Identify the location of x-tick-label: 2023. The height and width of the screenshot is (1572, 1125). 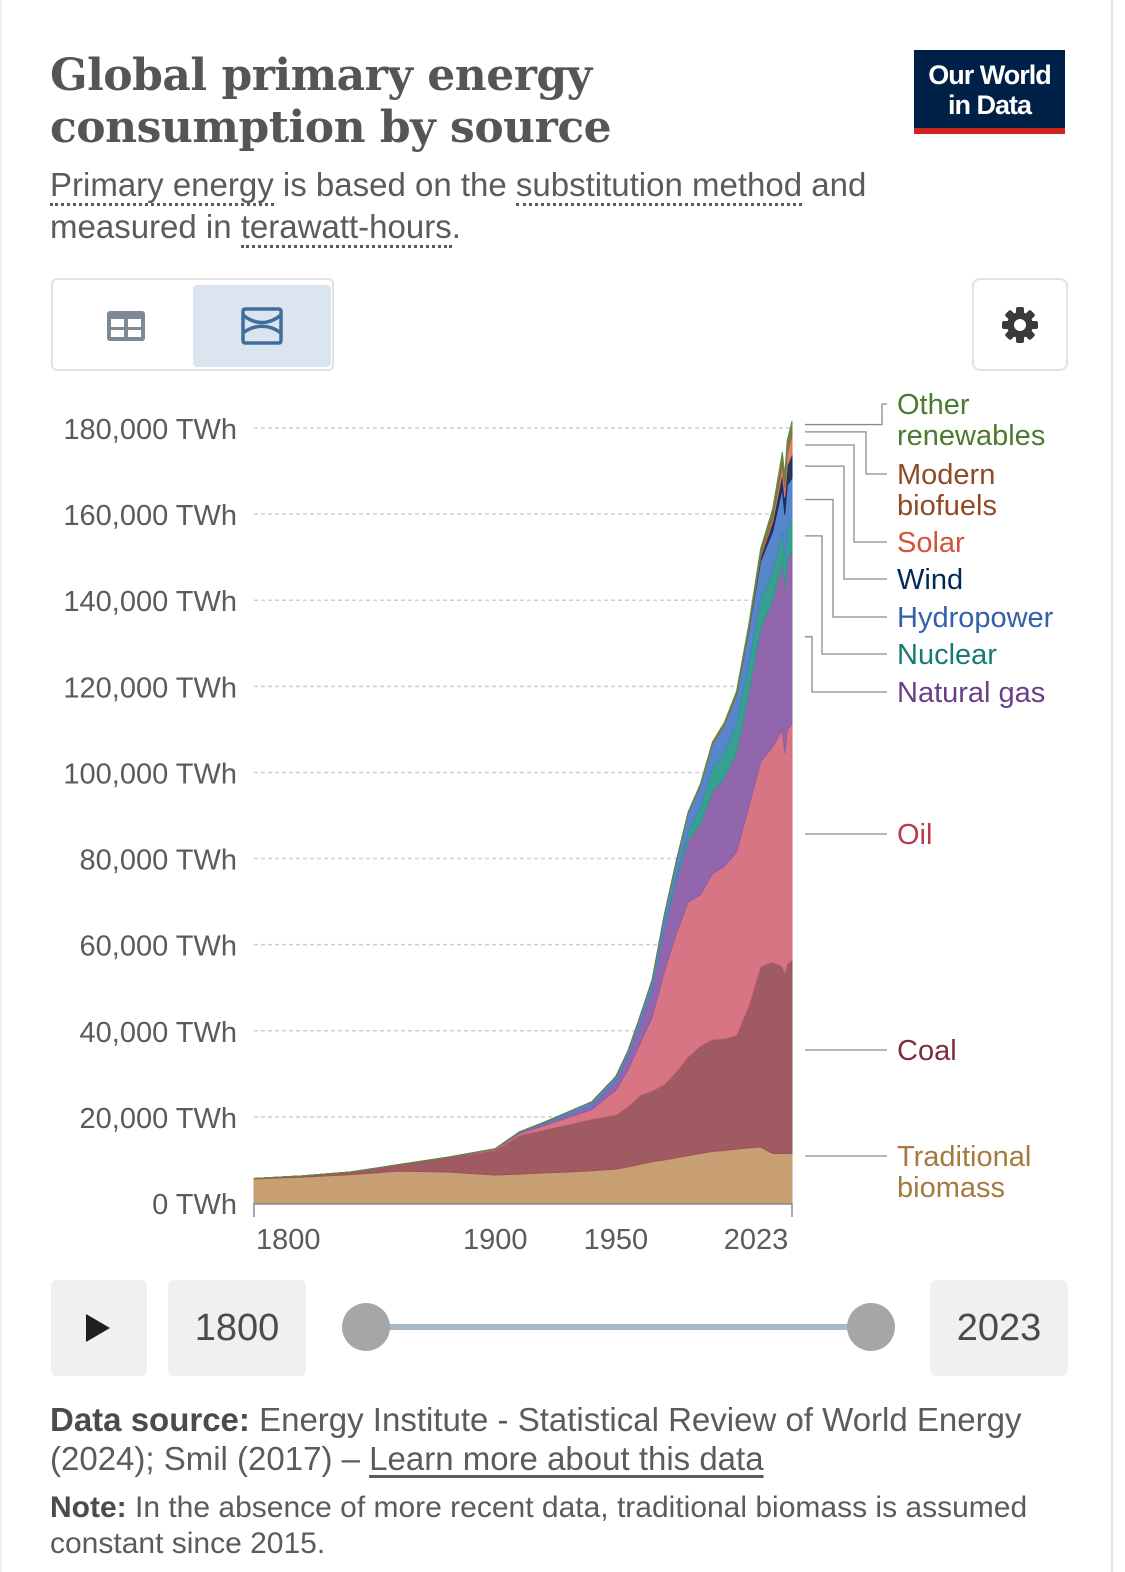
(756, 1240).